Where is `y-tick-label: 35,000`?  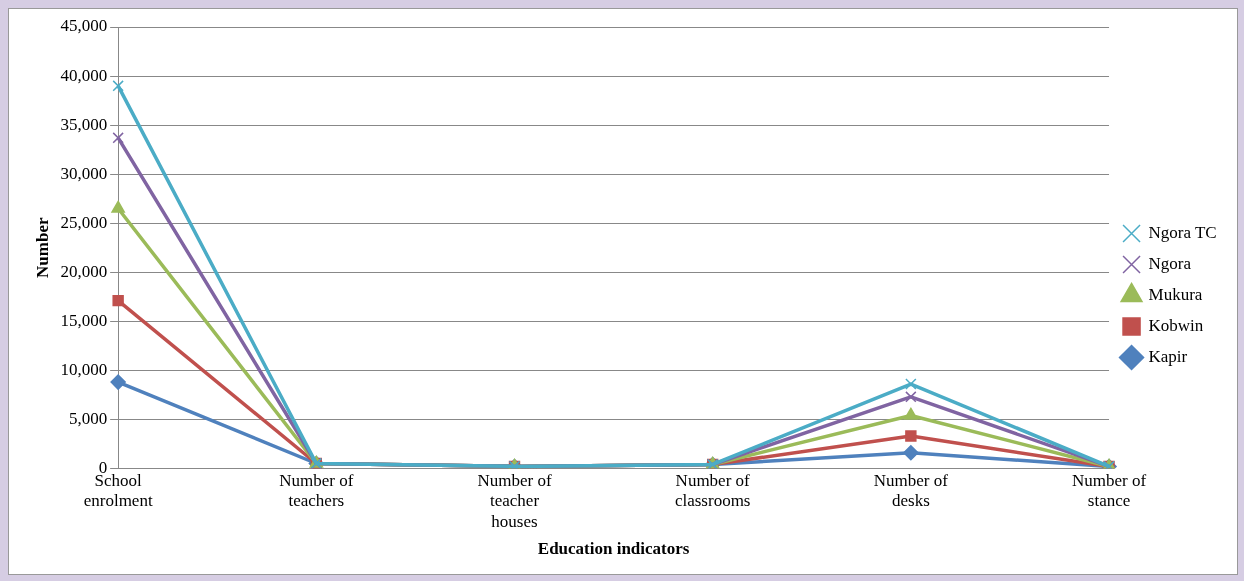 y-tick-label: 35,000 is located at coordinates (84, 124).